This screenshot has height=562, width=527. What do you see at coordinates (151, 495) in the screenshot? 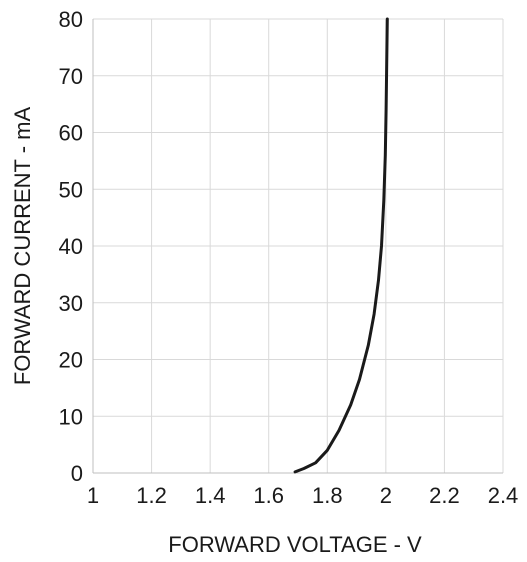
I see `x-tick-label: 1.2` at bounding box center [151, 495].